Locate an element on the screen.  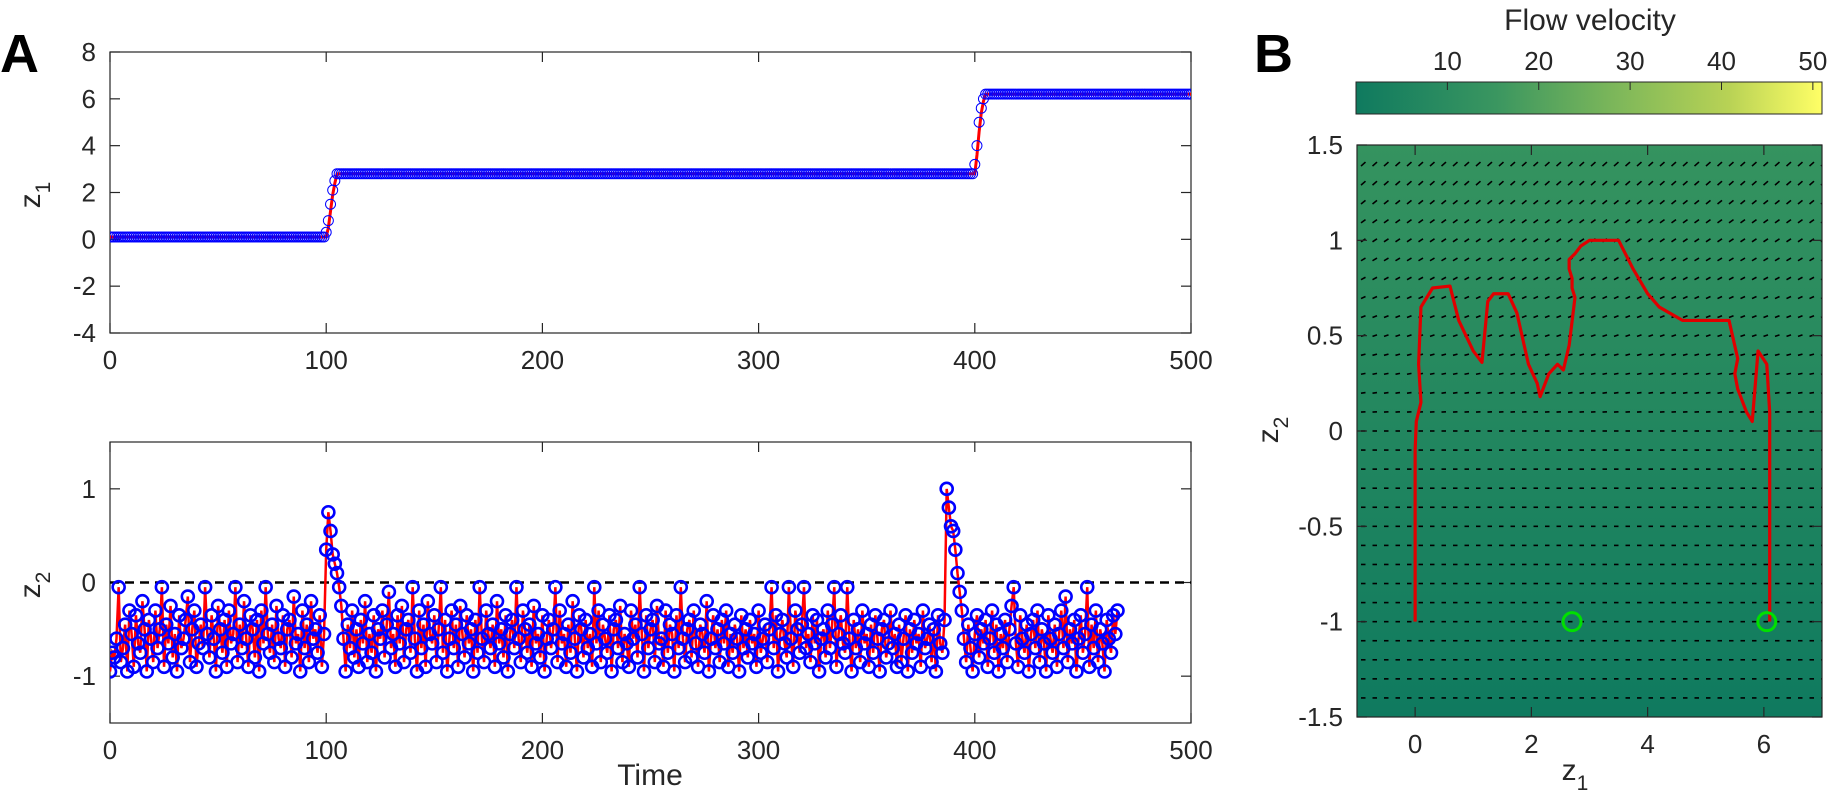
plot-z1-ylabel: z1 is located at coordinates (34, 195).